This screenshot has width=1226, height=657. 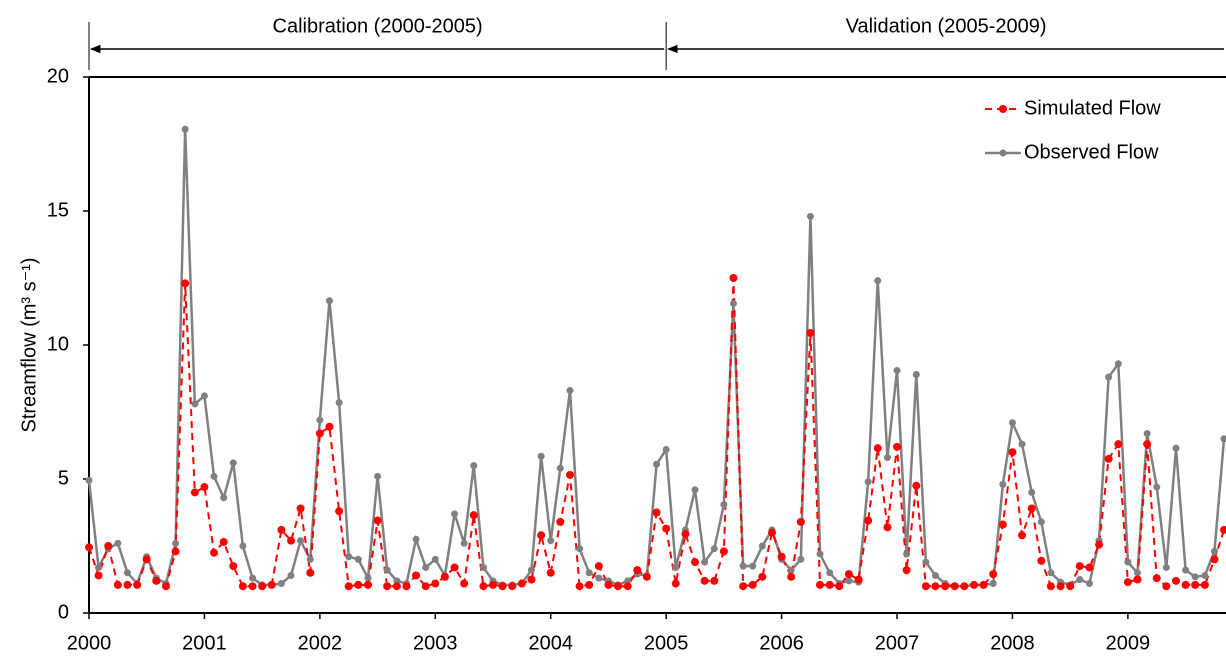 What do you see at coordinates (1092, 108) in the screenshot?
I see `legend-label: Simulated Flow` at bounding box center [1092, 108].